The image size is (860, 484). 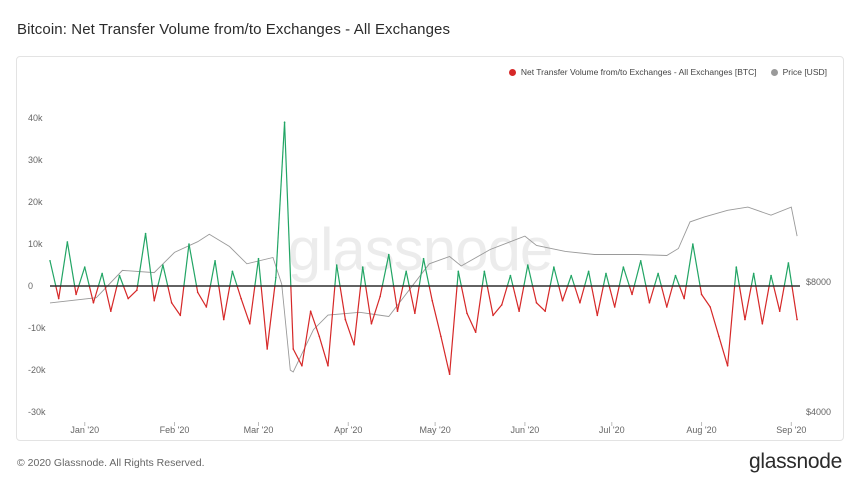 I want to click on legend-price-label: Price [USD], so click(x=804, y=72).